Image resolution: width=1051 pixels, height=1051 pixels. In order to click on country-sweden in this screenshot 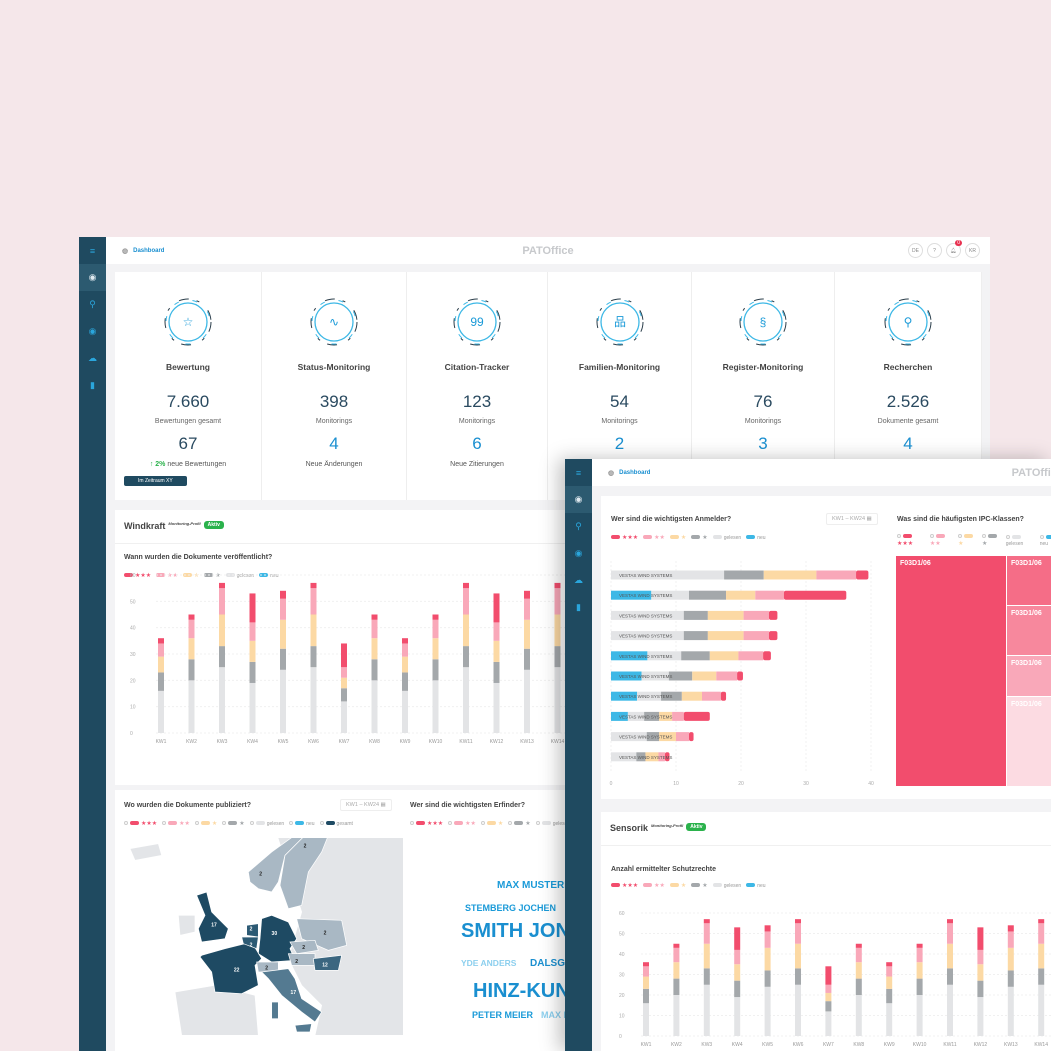, I will do `click(303, 874)`.